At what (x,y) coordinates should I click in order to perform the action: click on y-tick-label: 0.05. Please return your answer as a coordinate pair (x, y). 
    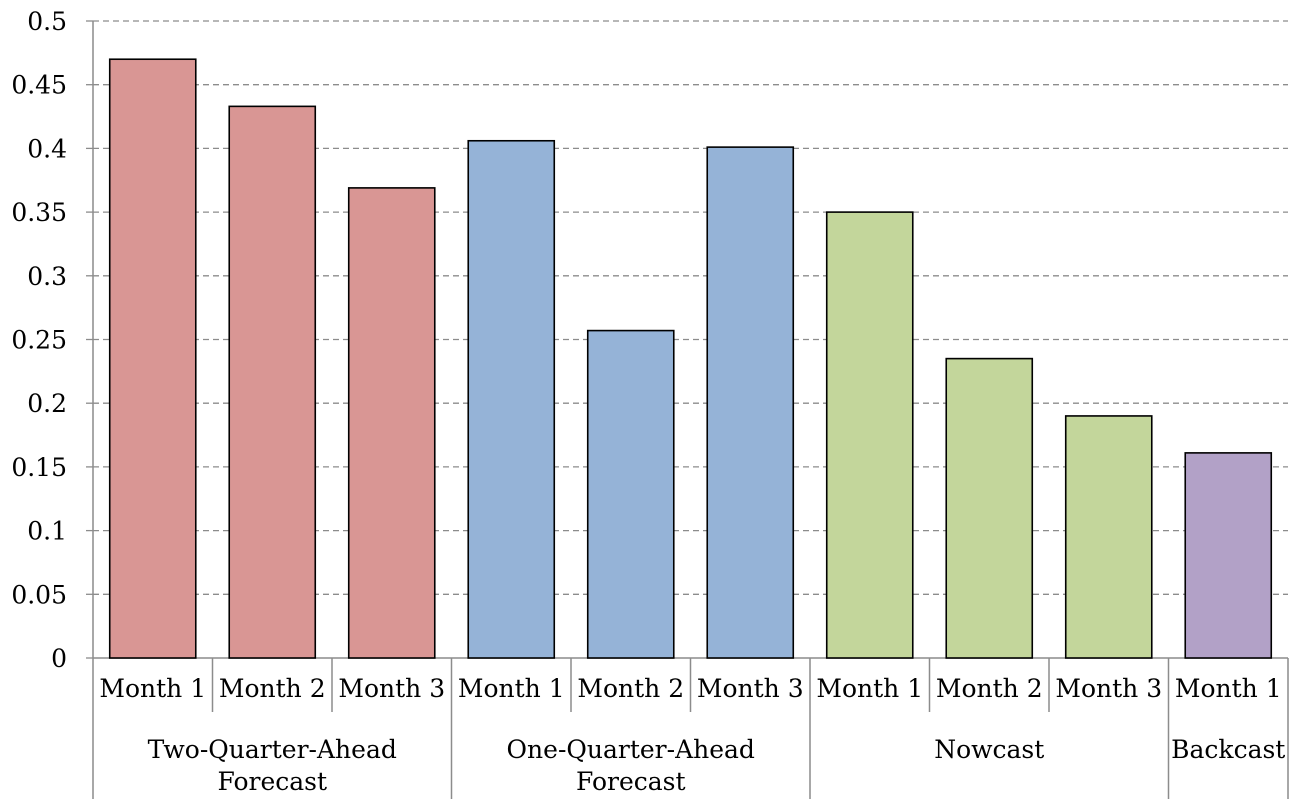
    Looking at the image, I should click on (39, 594).